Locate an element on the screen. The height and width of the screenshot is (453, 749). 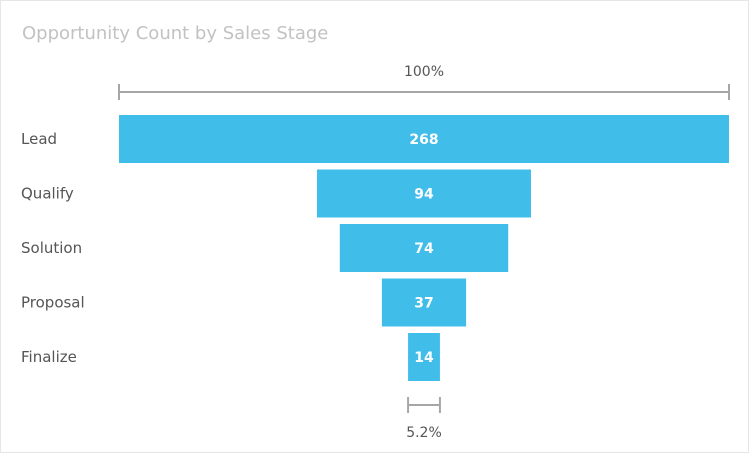
value-label-qualify: 94 is located at coordinates (424, 195).